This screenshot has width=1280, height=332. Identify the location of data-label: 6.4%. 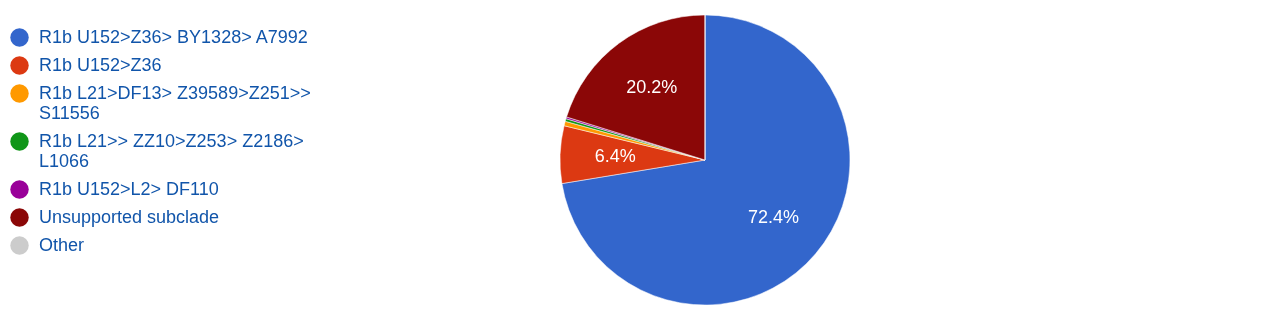
(615, 155).